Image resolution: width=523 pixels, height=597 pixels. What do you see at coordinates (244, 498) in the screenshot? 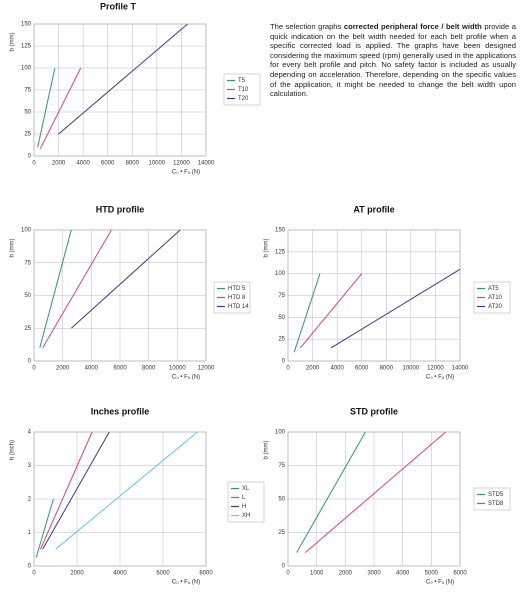
I see `legend-label: L` at bounding box center [244, 498].